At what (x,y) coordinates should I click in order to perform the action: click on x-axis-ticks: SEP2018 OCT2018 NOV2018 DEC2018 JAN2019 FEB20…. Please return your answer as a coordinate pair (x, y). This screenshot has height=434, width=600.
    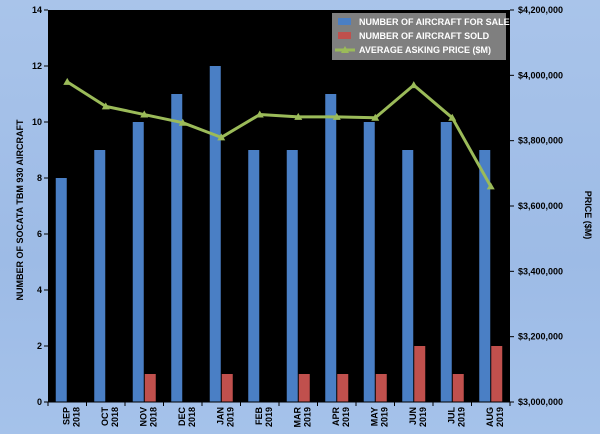
    Looking at the image, I should click on (279, 415).